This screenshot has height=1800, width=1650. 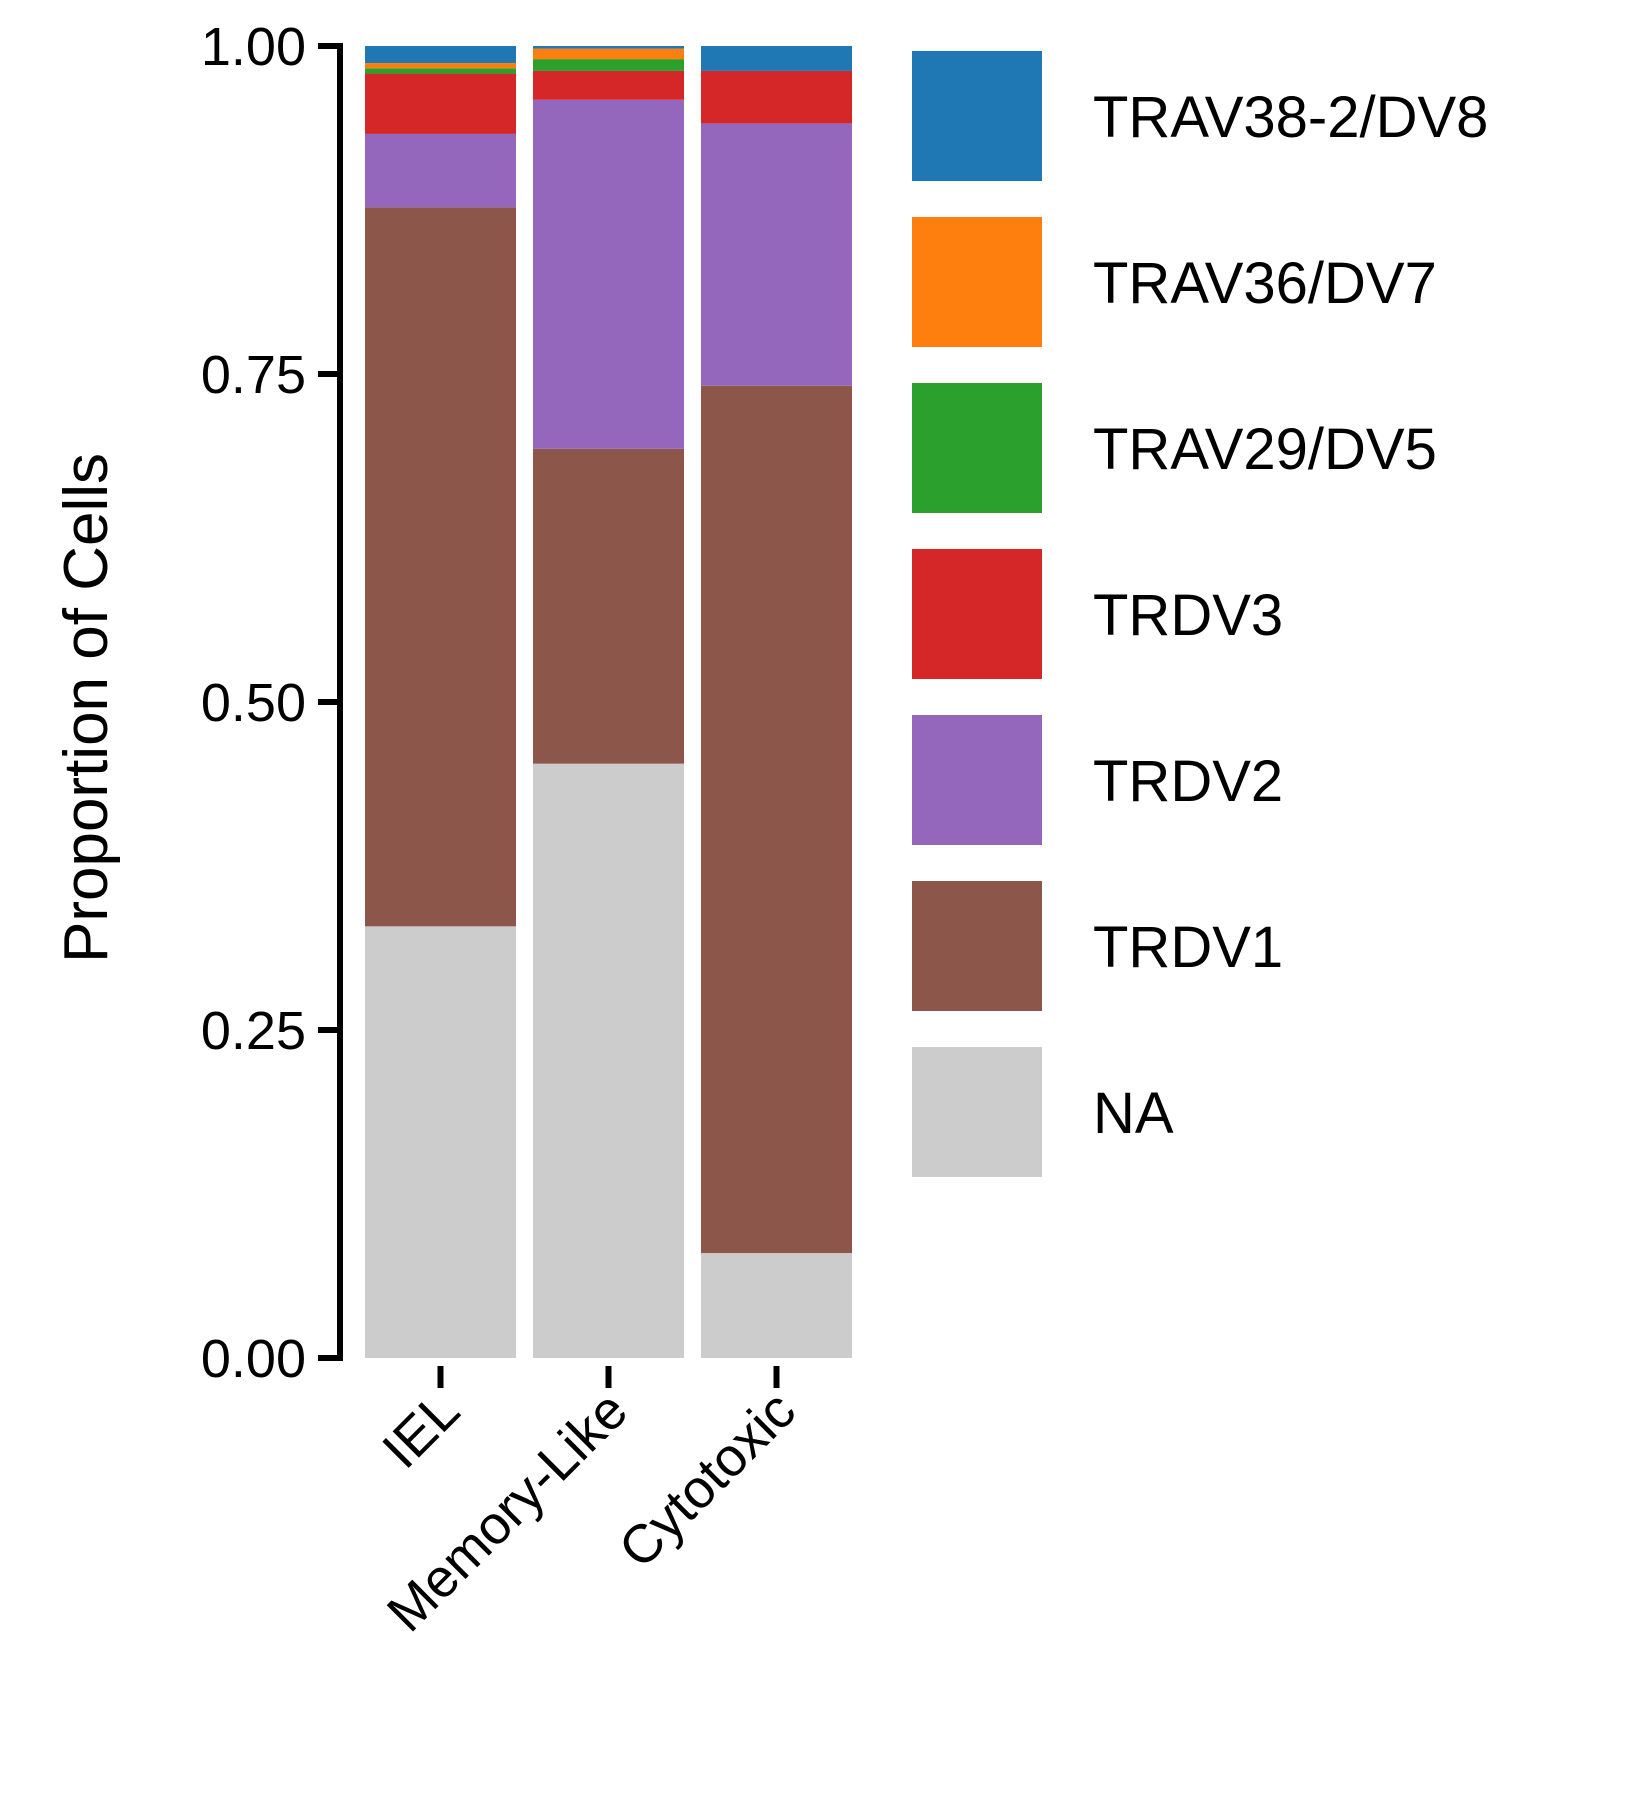 I want to click on legend-label-trdv2: TRDV2, so click(x=1188, y=781).